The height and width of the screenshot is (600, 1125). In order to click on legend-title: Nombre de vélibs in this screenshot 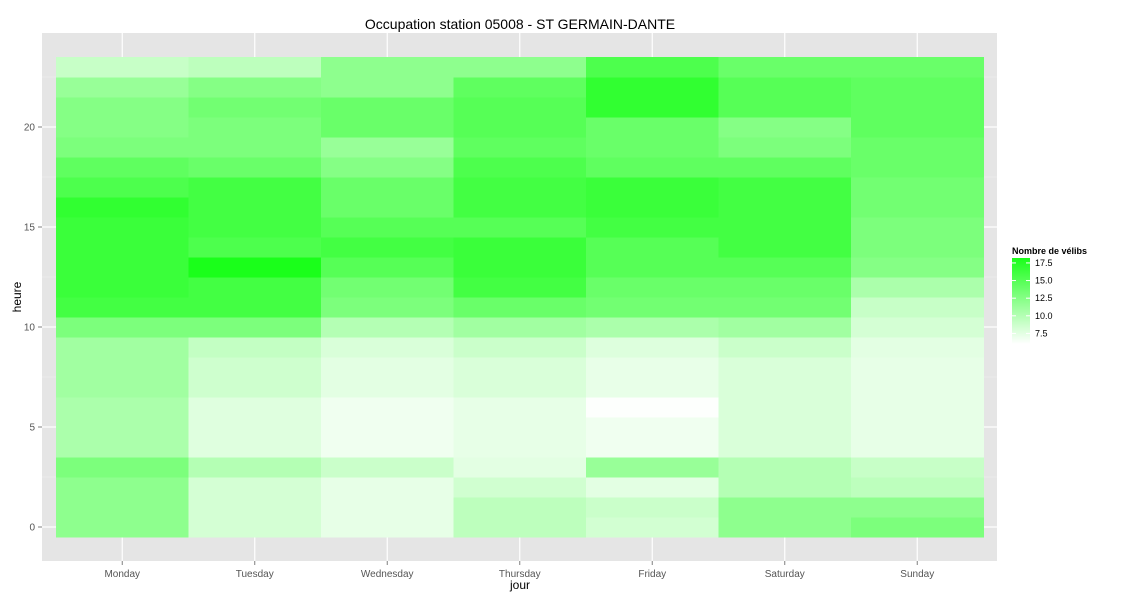, I will do `click(1049, 251)`.